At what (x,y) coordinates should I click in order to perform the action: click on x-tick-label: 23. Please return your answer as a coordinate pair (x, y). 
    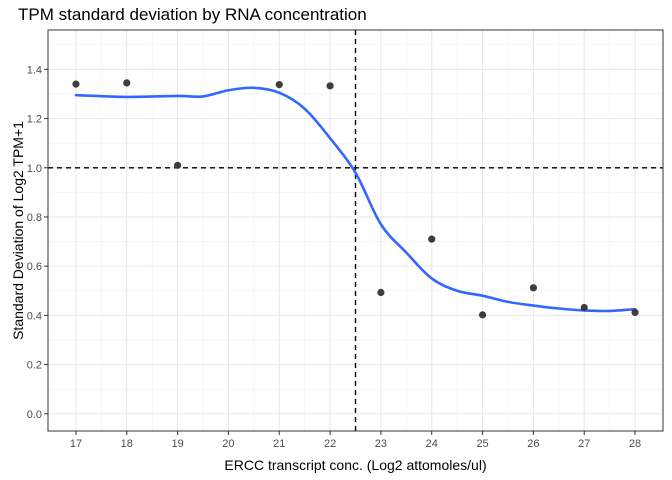
    Looking at the image, I should click on (381, 444).